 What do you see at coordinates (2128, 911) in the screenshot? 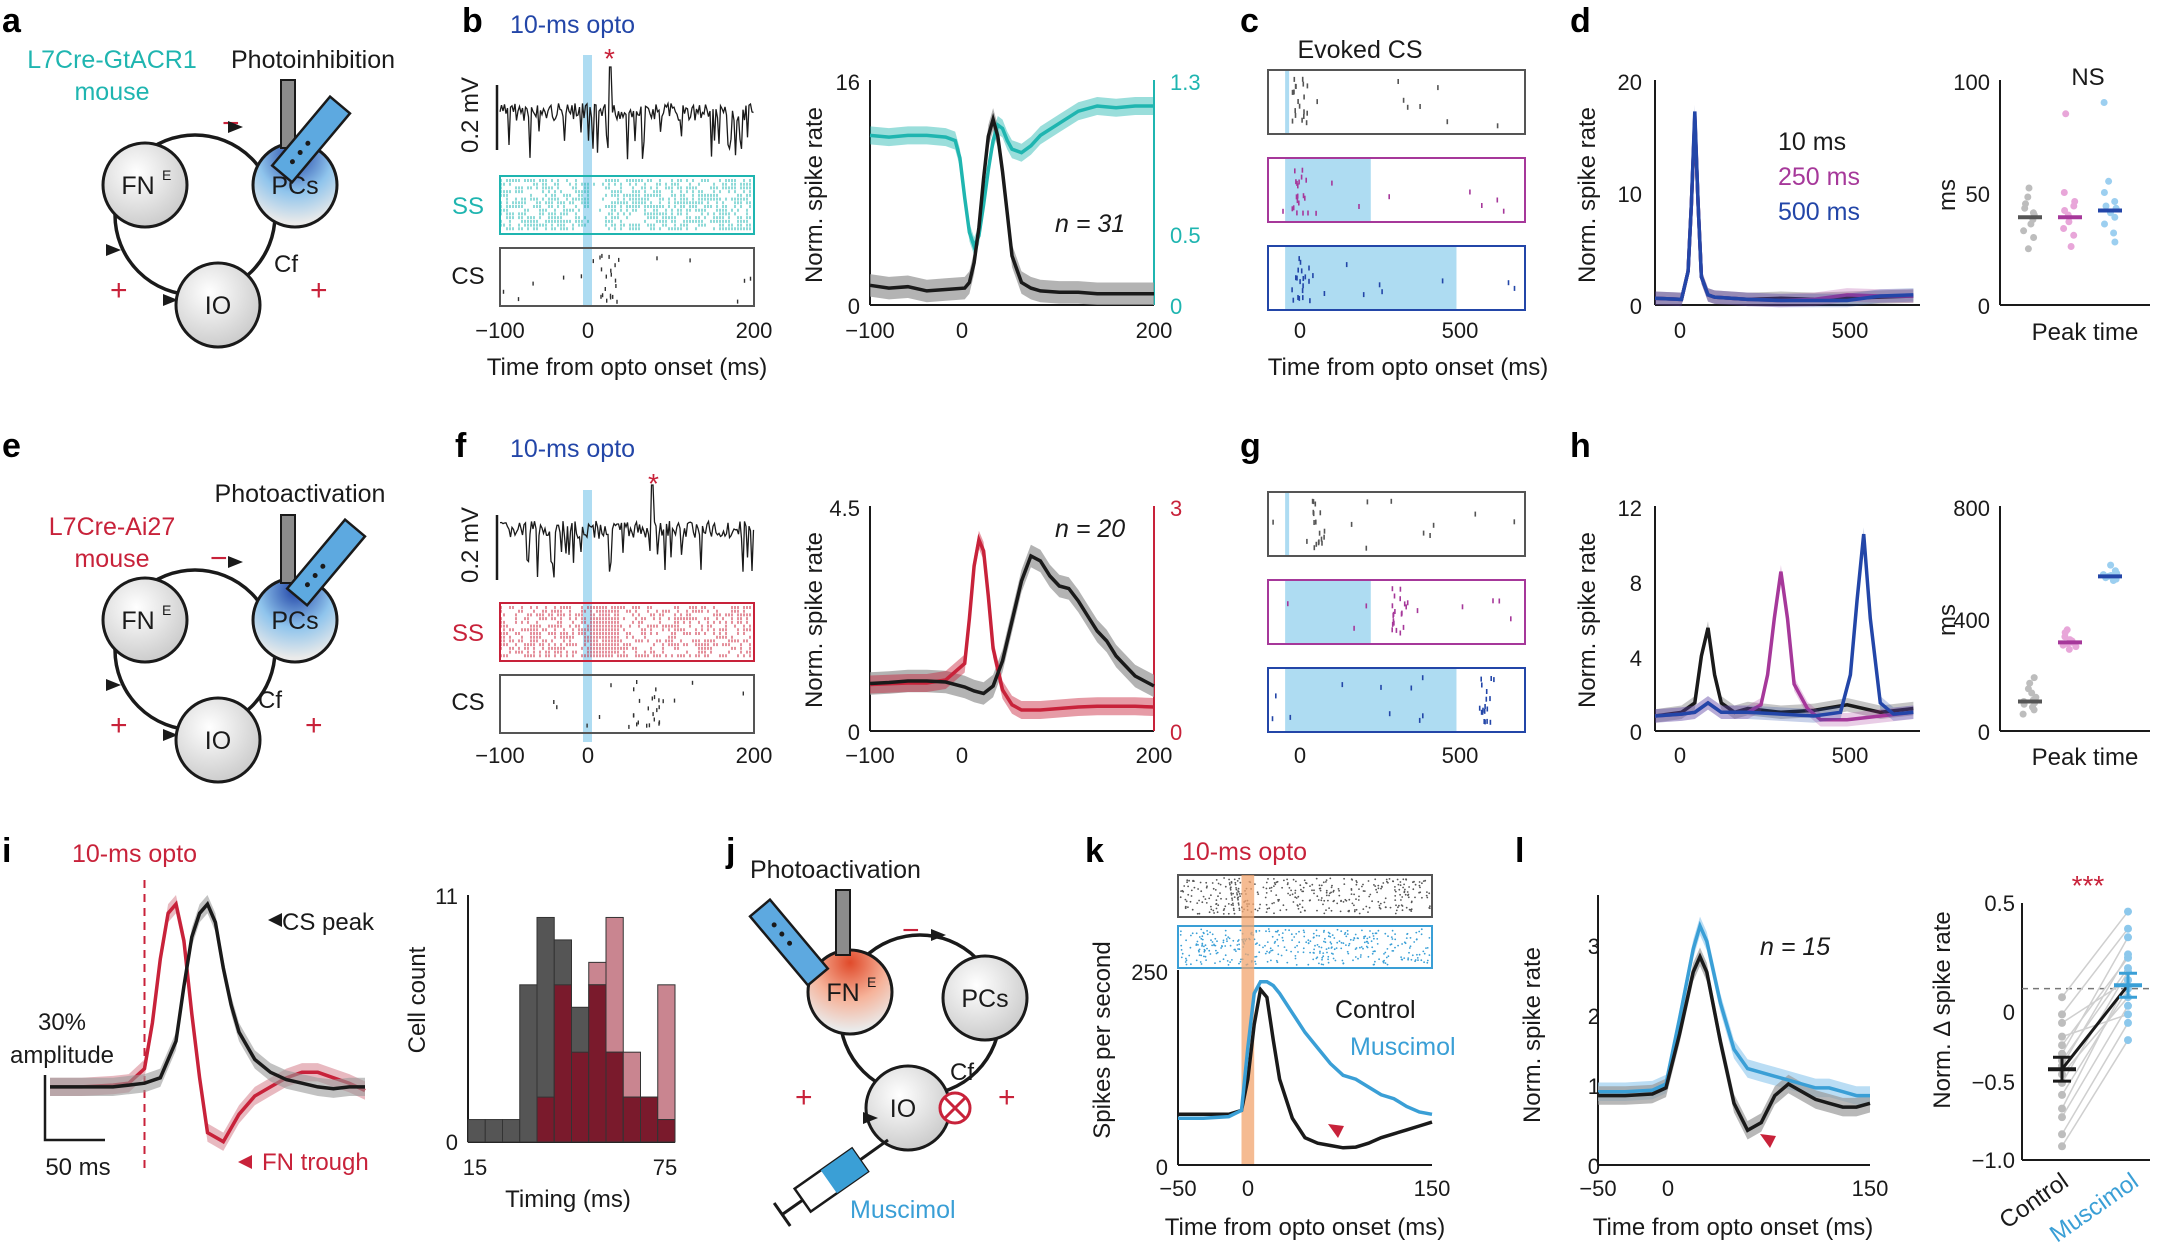
I see `l-side-point-muscimol` at bounding box center [2128, 911].